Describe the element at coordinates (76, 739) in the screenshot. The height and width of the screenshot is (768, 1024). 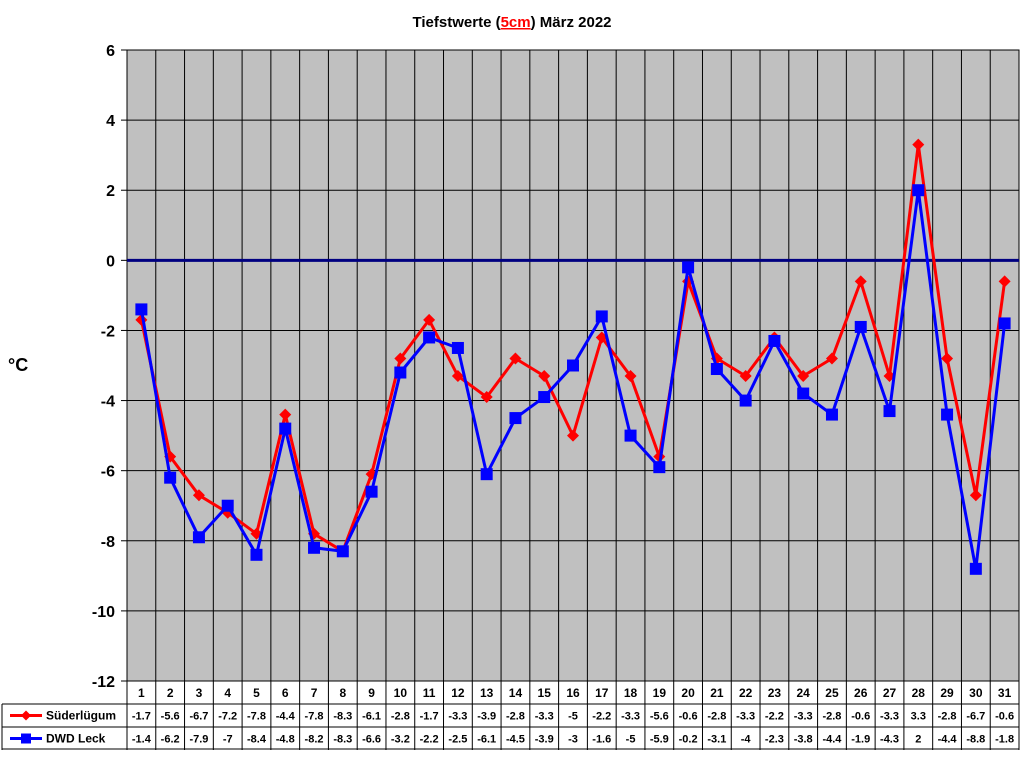
I see `legend-label-1: DWD Leck` at that location.